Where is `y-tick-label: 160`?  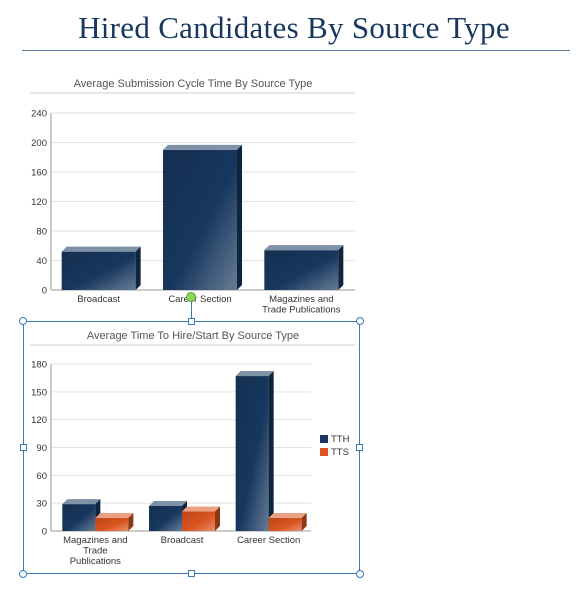
y-tick-label: 160 is located at coordinates (39, 173).